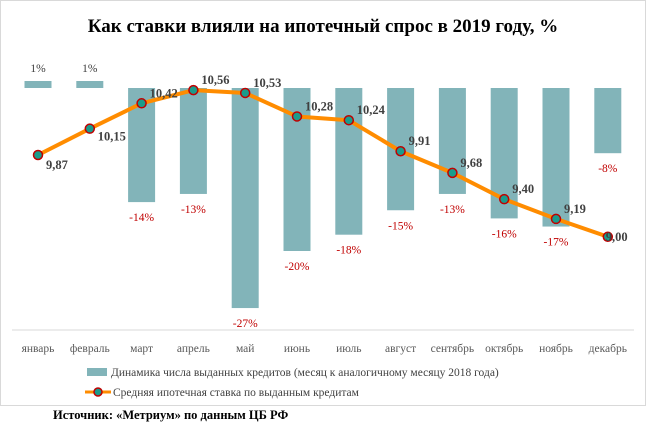 Image resolution: width=646 pixels, height=432 pixels. What do you see at coordinates (556, 349) in the screenshot?
I see `x-tick-label: ноябрь` at bounding box center [556, 349].